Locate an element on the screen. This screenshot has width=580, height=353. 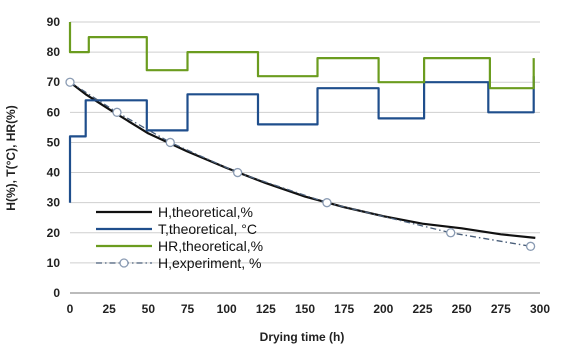
legend-label: HR,theoretical,% is located at coordinates (210, 246).